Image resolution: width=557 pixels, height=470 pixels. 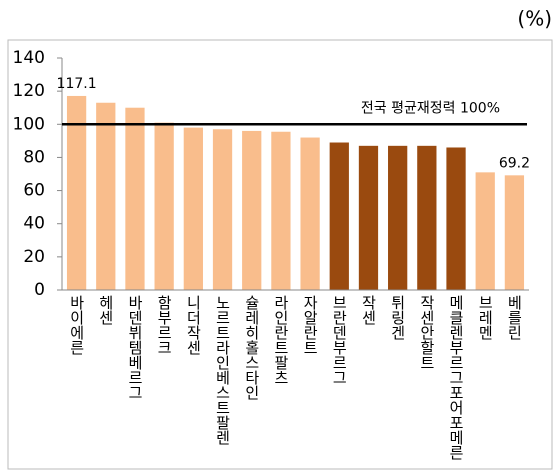 What do you see at coordinates (34, 157) in the screenshot?
I see `y-tick-label: 80` at bounding box center [34, 157].